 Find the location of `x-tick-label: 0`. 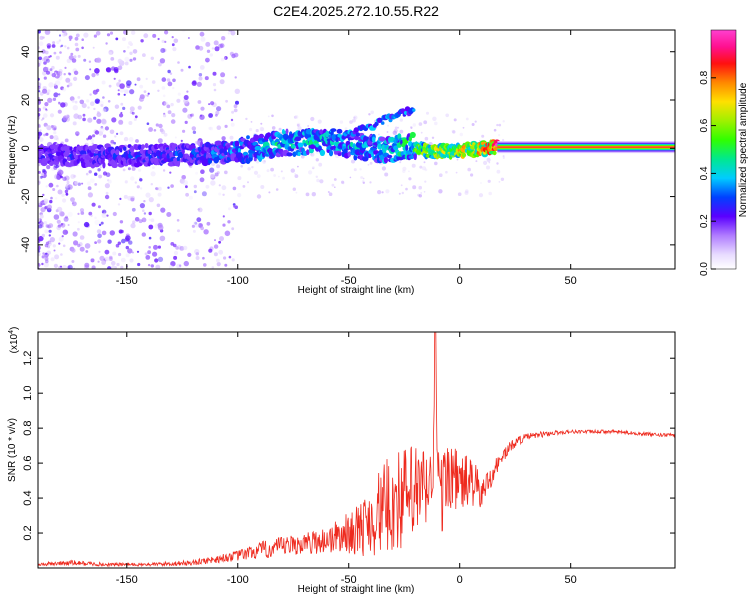

x-tick-label: 0 is located at coordinates (460, 580).